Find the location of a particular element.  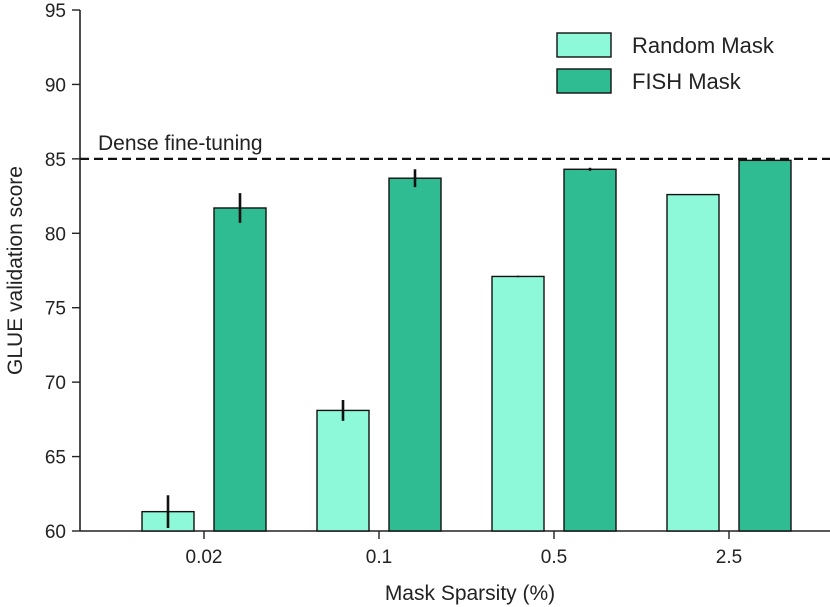

dense-fine-tuning-label: Dense fine-tuning is located at coordinates (180, 143).